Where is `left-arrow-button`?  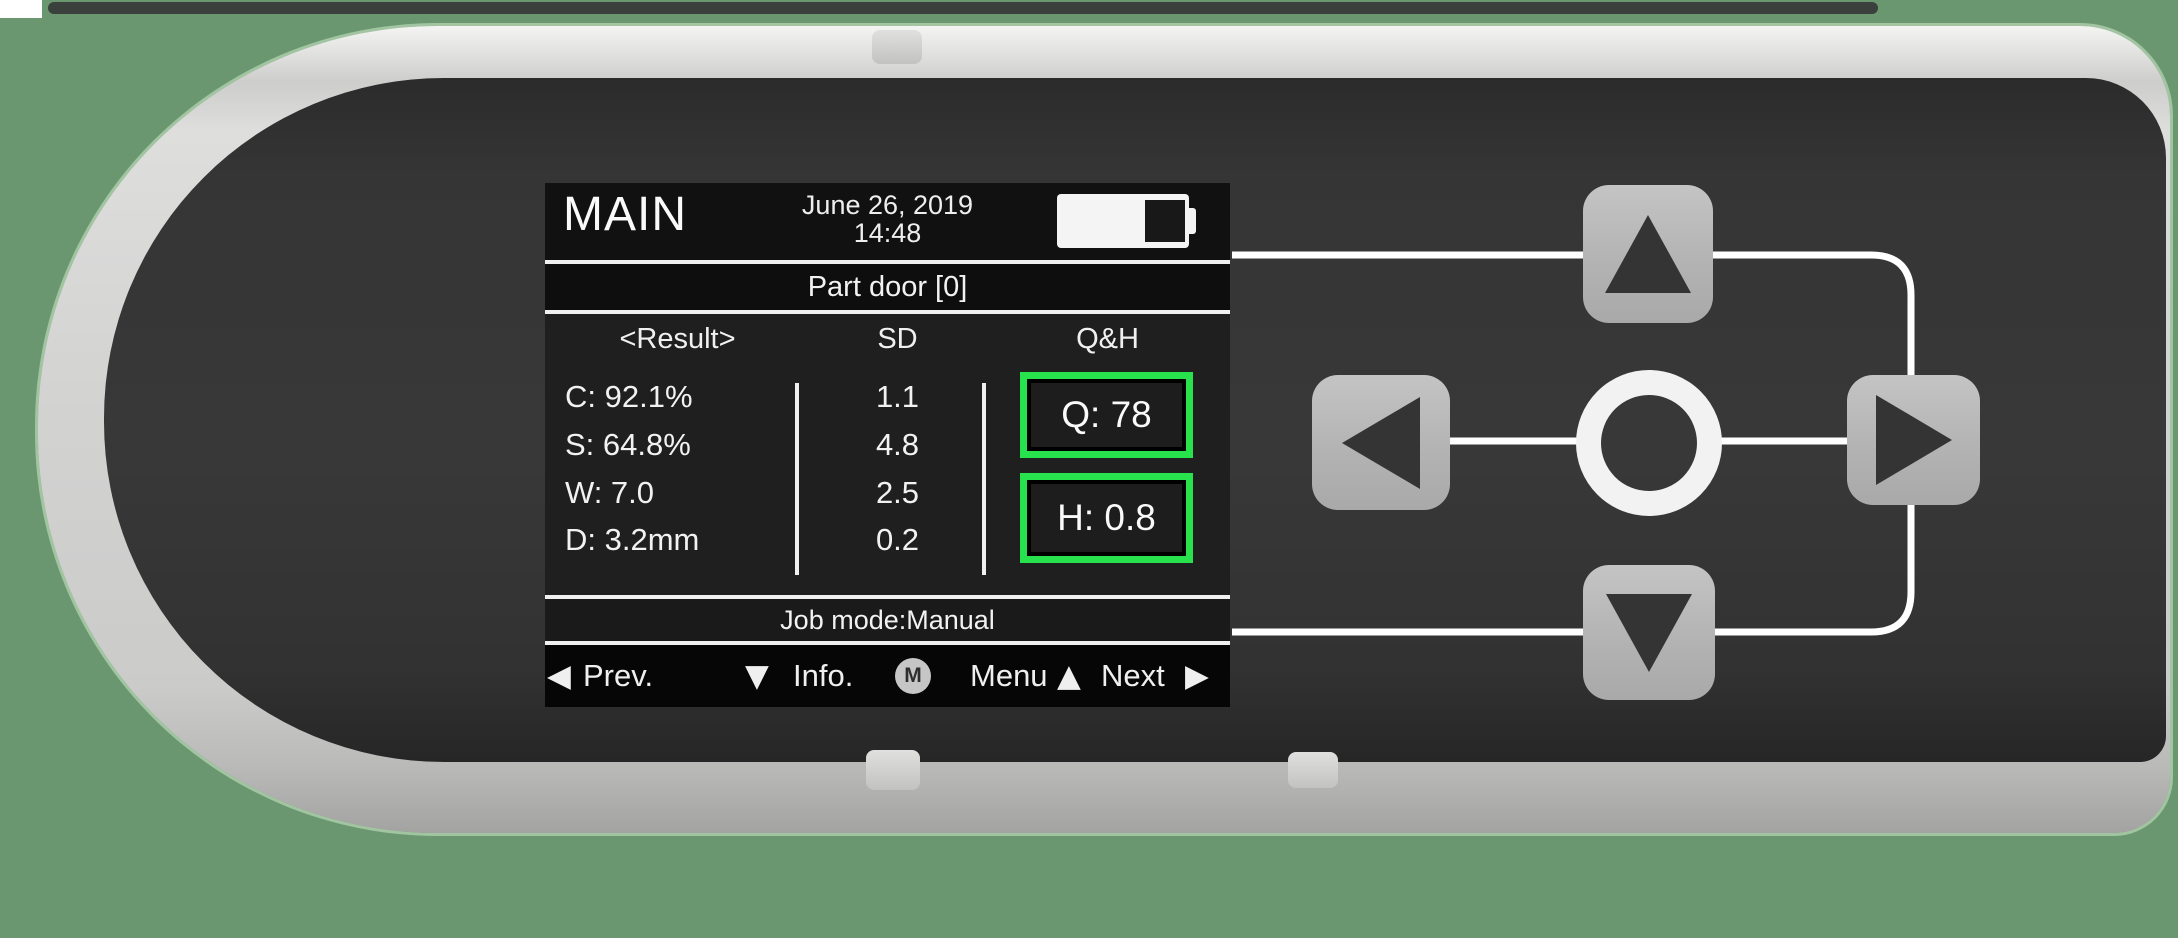 left-arrow-button is located at coordinates (1381, 442).